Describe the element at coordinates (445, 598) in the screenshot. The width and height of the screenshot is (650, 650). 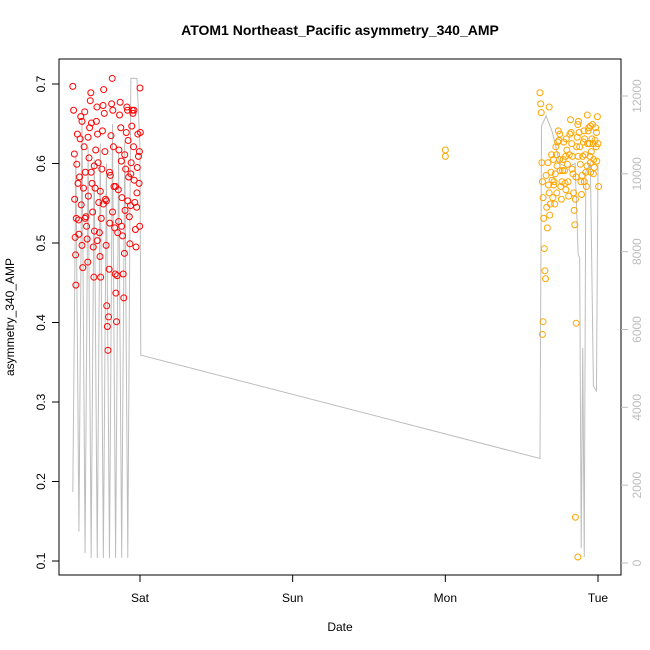
I see `x-tick-label-2: Mon` at that location.